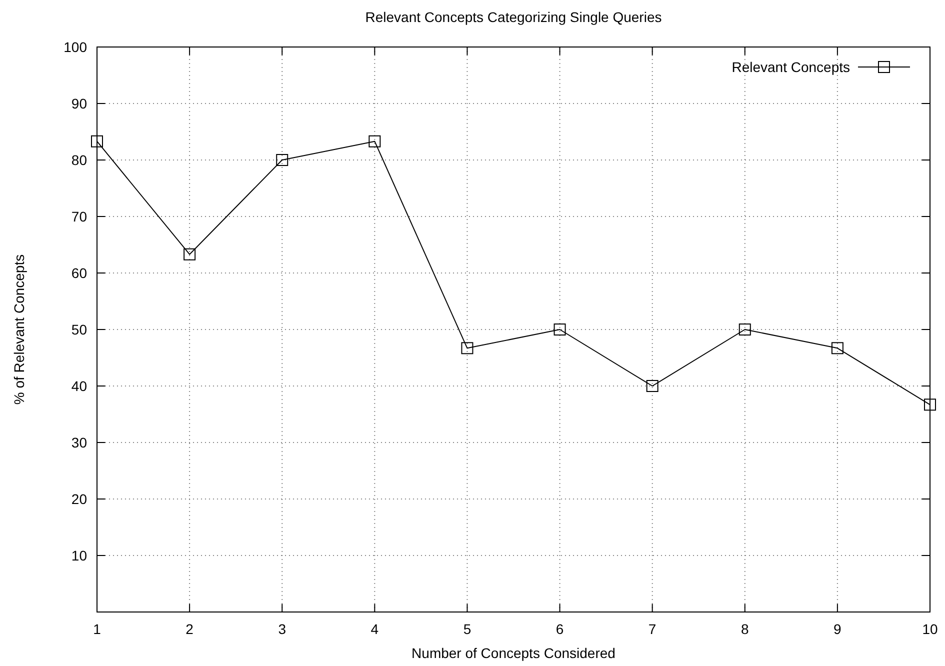 The width and height of the screenshot is (945, 666). Describe the element at coordinates (79, 216) in the screenshot. I see `y-tick-label: 70` at that location.